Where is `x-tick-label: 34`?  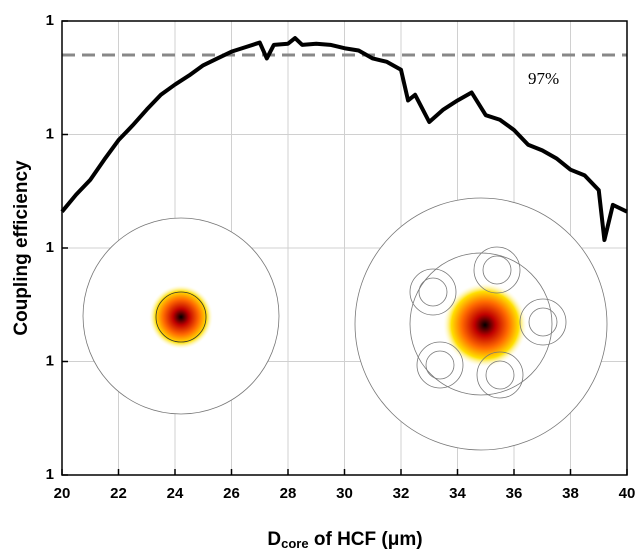
x-tick-label: 34 is located at coordinates (457, 493).